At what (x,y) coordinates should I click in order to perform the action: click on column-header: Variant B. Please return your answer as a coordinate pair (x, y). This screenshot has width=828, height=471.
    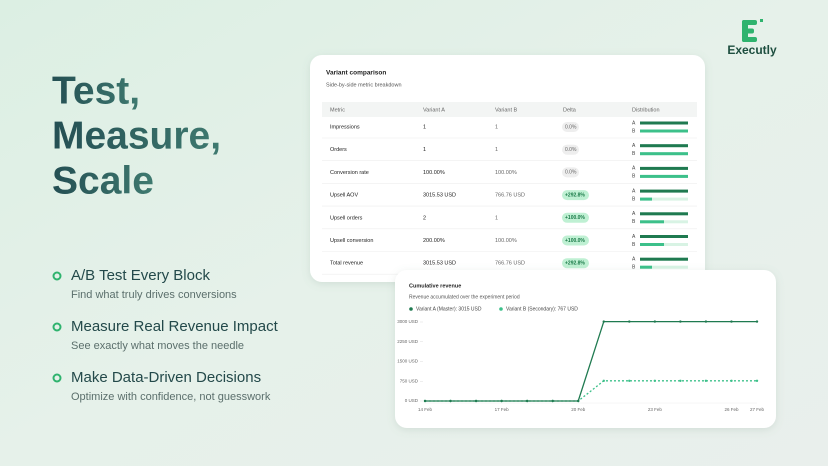
    Looking at the image, I should click on (506, 110).